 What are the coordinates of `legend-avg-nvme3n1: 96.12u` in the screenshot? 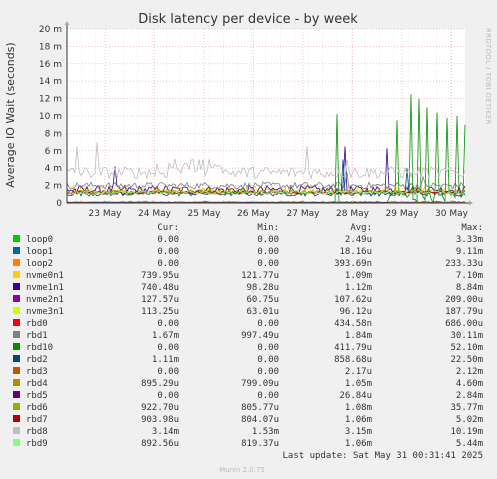 It's located at (355, 312).